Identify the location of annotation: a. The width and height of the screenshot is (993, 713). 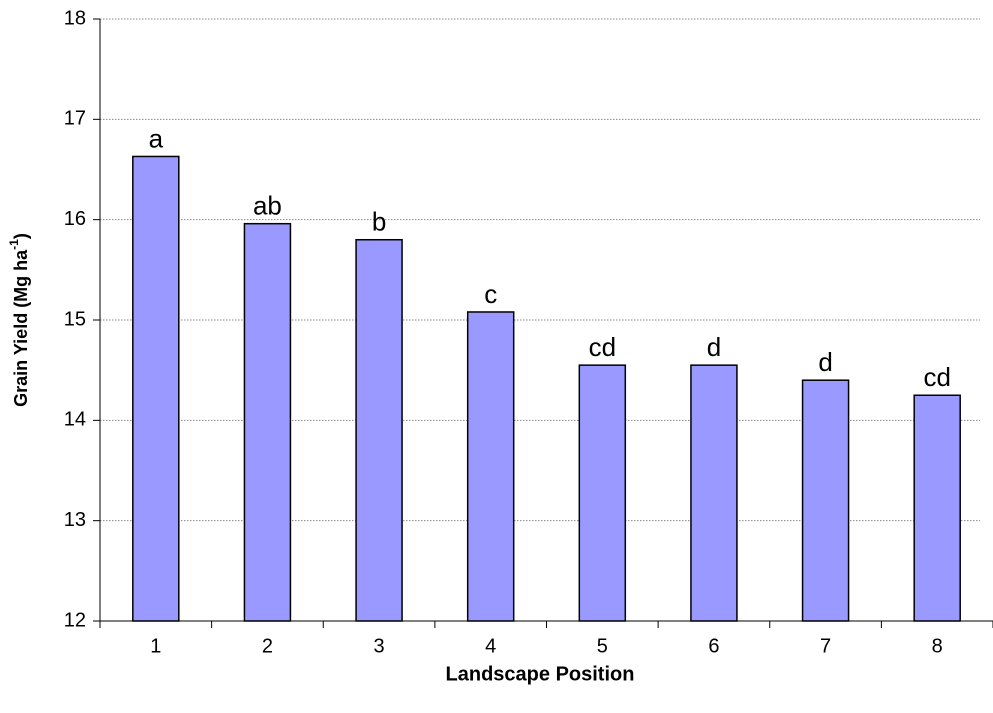
(156, 138).